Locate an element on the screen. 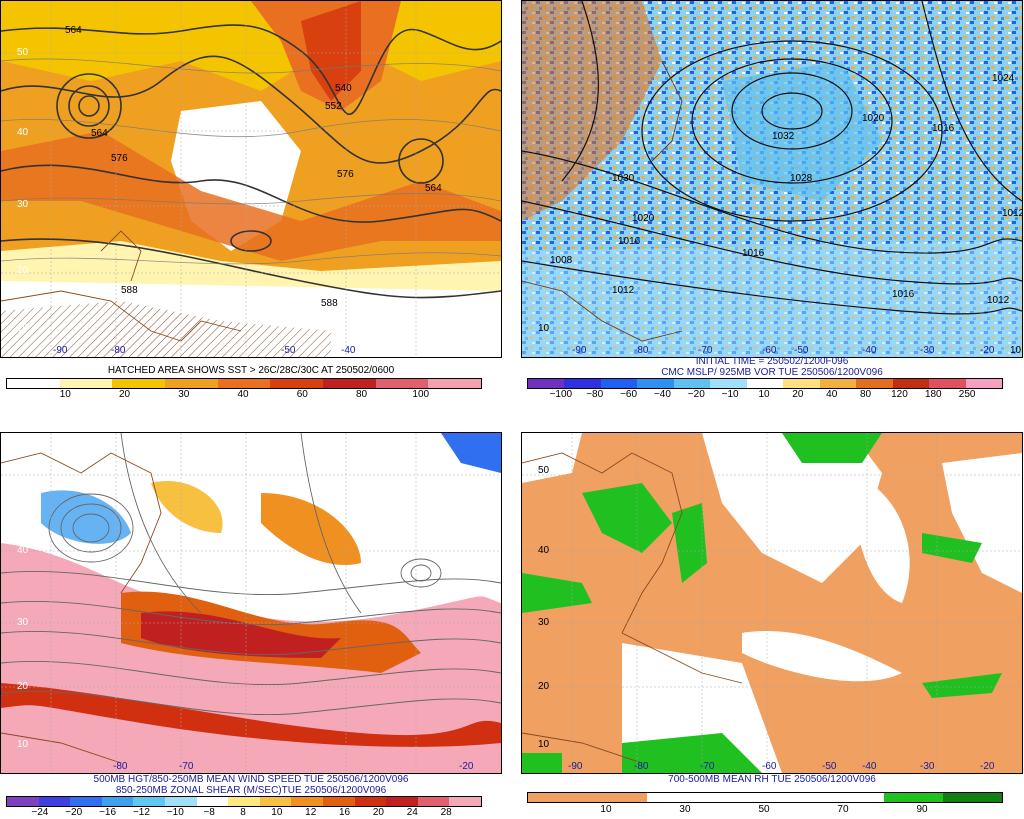  lon-label: -50 is located at coordinates (801, 350).